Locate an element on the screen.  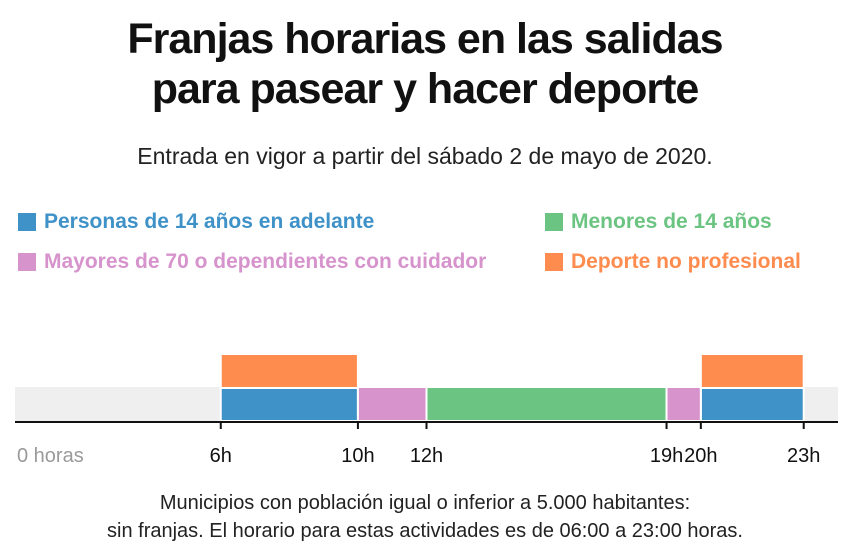
x-tick-label-6: 23h is located at coordinates (803, 456).